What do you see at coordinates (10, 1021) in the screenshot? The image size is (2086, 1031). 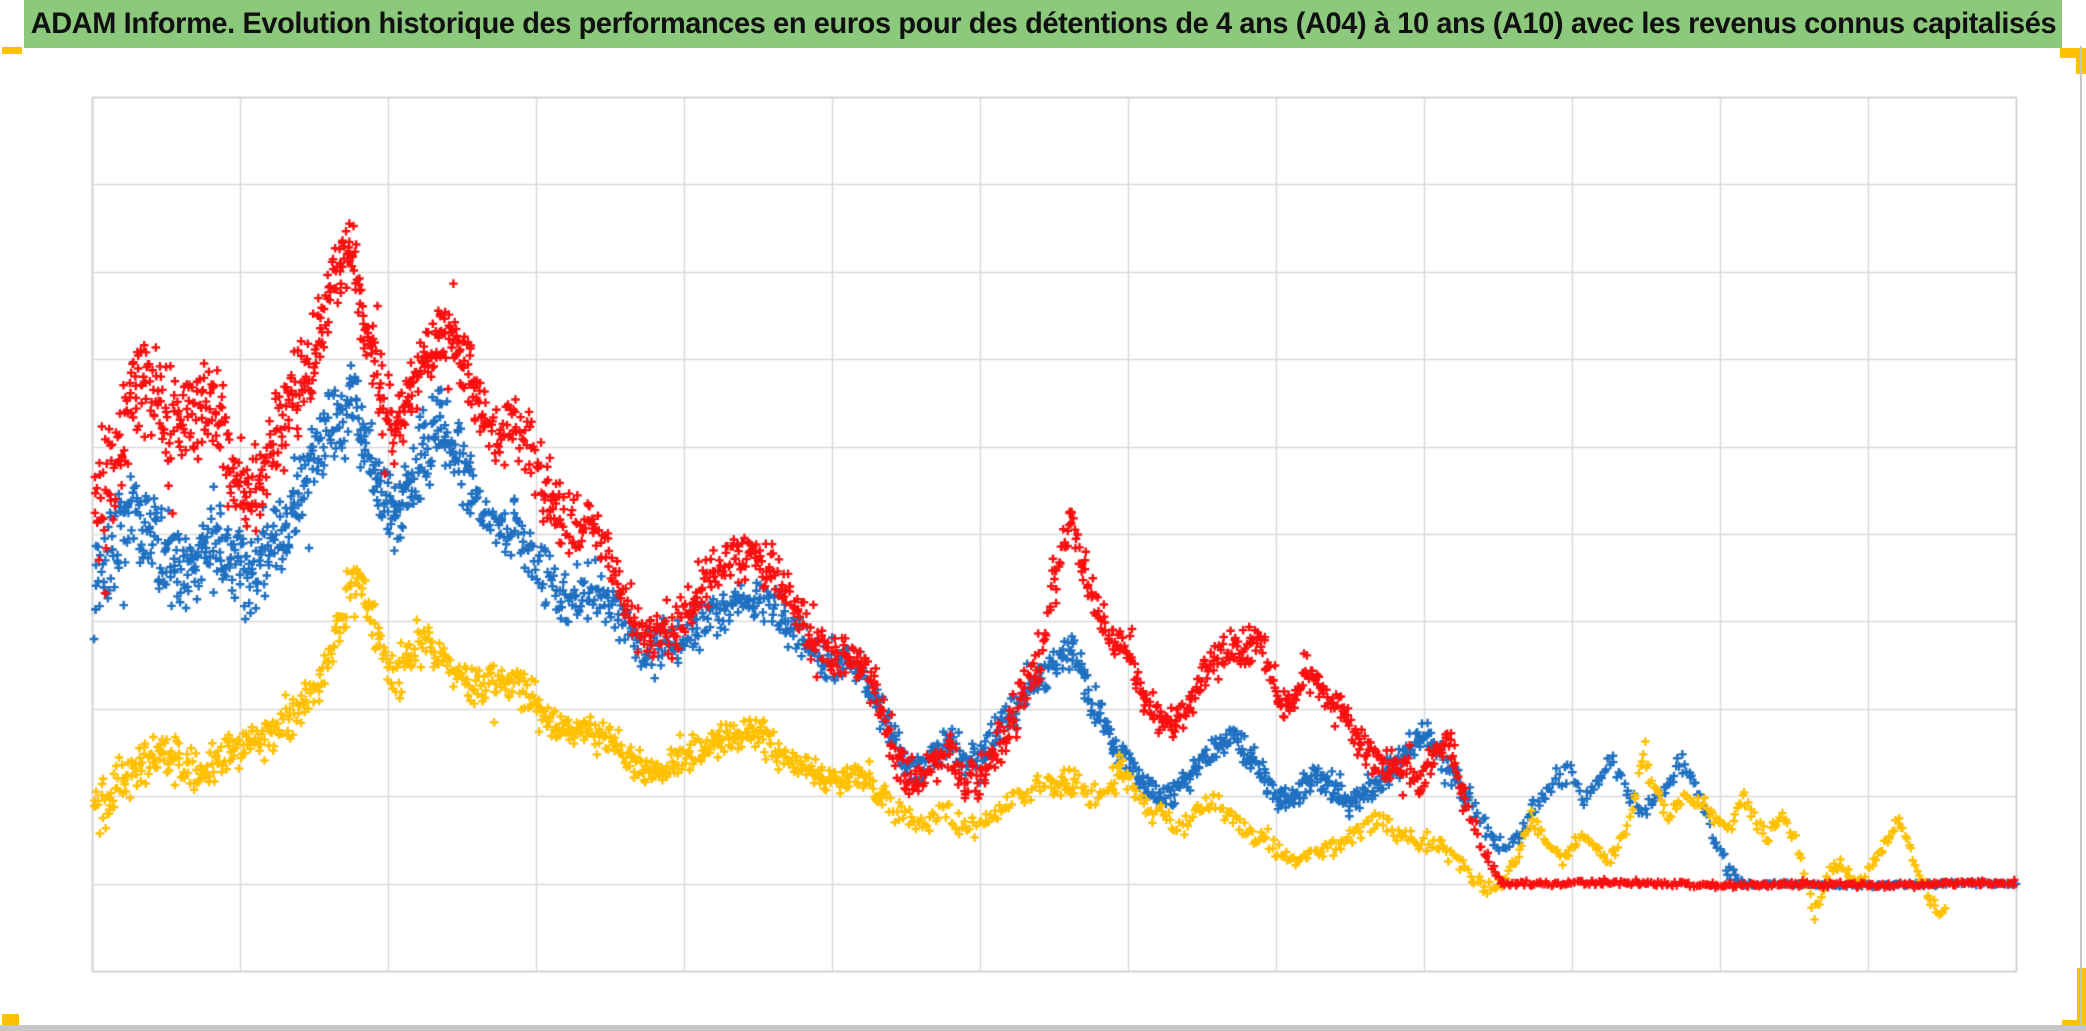 I see `selection-handle-bottom-left` at bounding box center [10, 1021].